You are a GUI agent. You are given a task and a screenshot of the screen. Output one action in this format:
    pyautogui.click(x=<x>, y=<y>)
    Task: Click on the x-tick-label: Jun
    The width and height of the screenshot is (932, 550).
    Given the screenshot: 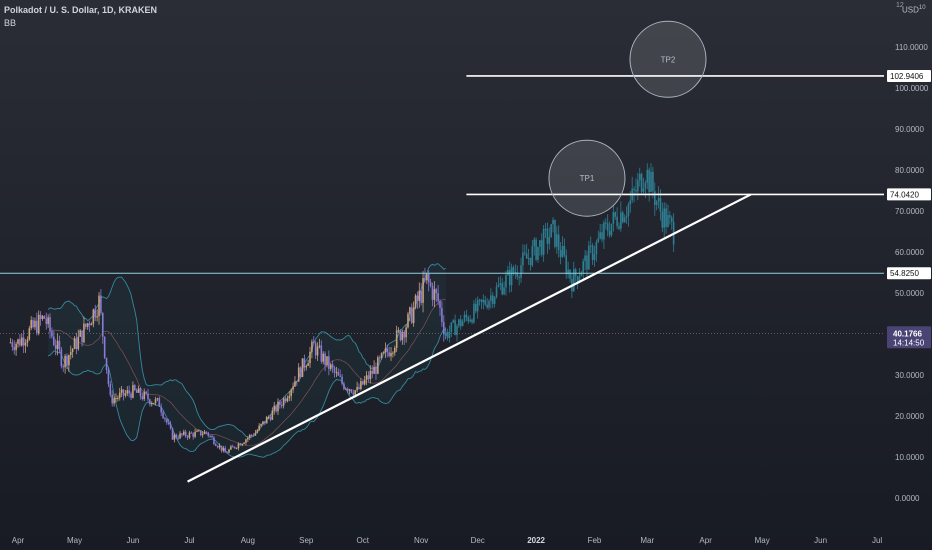 What is the action you would take?
    pyautogui.click(x=132, y=540)
    